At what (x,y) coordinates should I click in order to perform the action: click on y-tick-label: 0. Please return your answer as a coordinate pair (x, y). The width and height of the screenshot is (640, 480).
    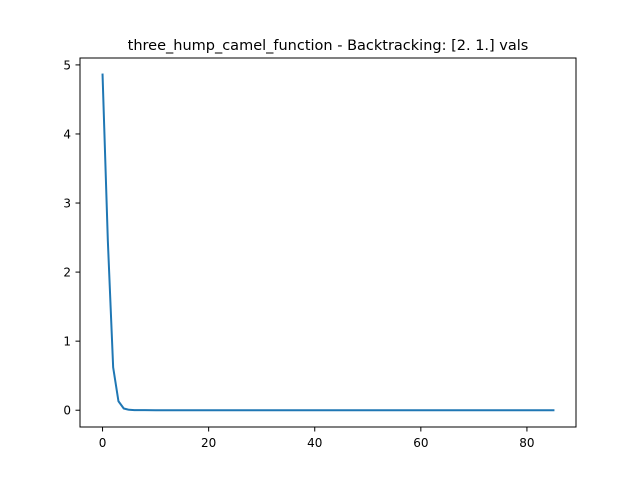
    Looking at the image, I should click on (67, 411).